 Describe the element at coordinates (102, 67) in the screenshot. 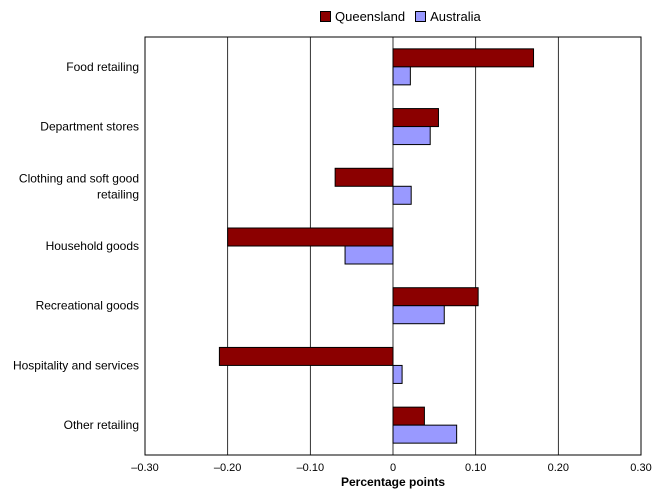

I see `category-label: Food retailing` at that location.